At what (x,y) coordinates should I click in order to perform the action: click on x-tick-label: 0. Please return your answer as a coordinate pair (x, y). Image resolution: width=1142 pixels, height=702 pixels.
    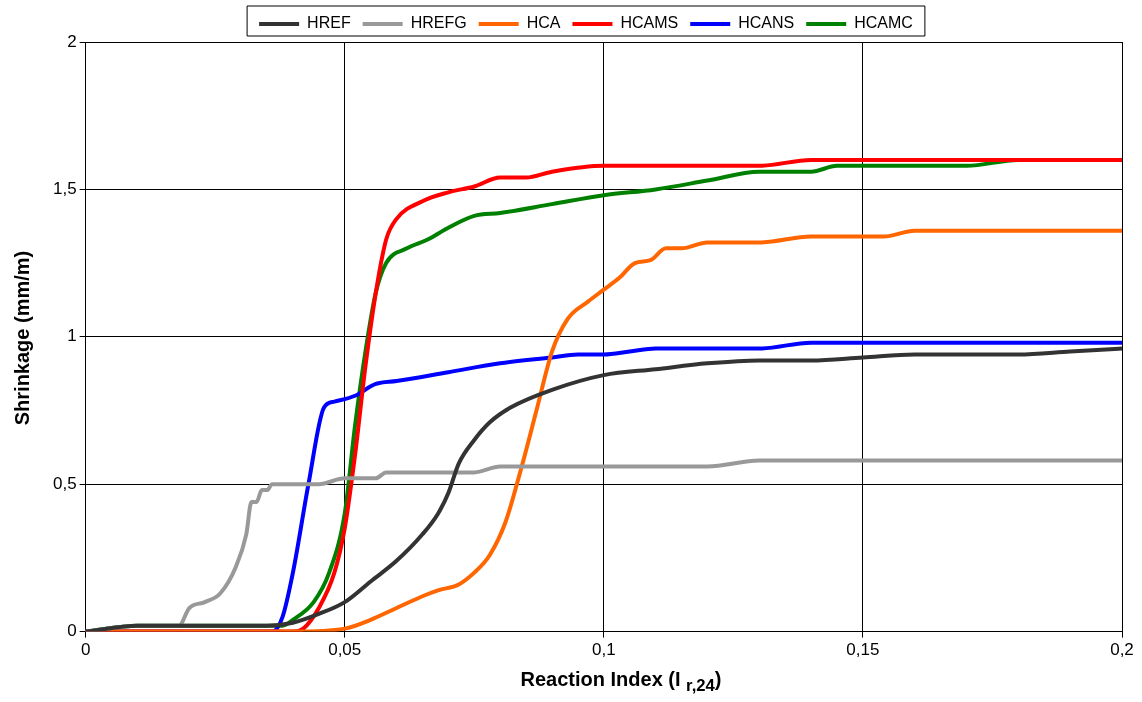
    Looking at the image, I should click on (85, 650).